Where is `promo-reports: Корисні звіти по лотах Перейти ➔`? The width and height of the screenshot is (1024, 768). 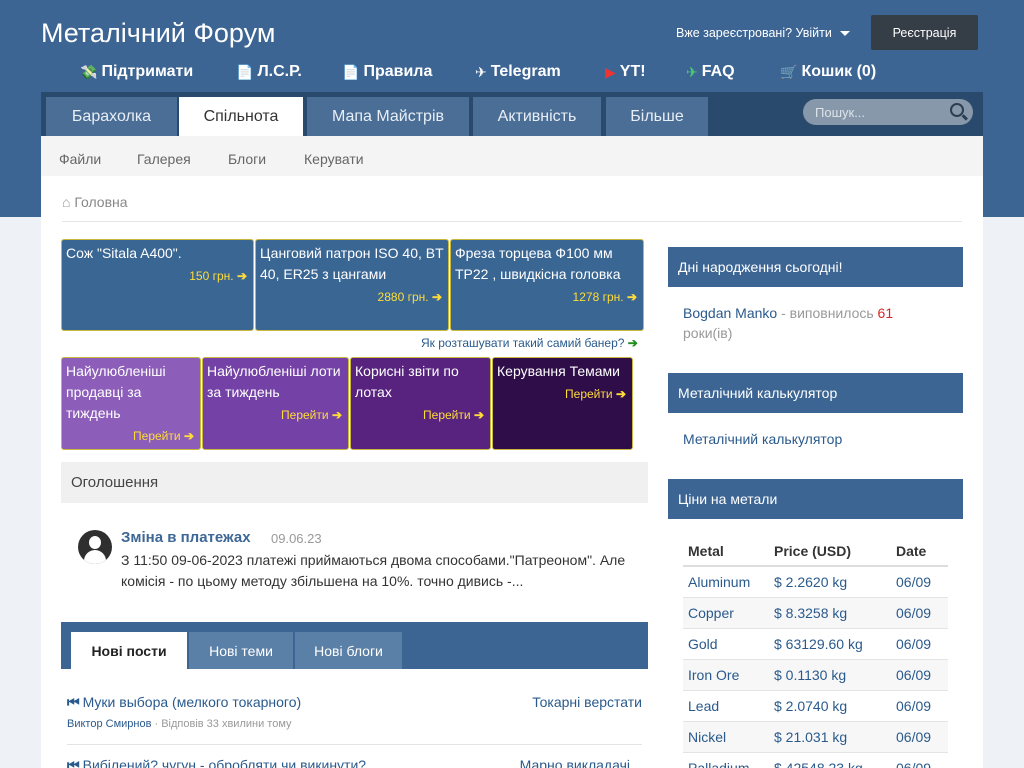 promo-reports: Корисні звіти по лотах Перейти ➔ is located at coordinates (420, 403).